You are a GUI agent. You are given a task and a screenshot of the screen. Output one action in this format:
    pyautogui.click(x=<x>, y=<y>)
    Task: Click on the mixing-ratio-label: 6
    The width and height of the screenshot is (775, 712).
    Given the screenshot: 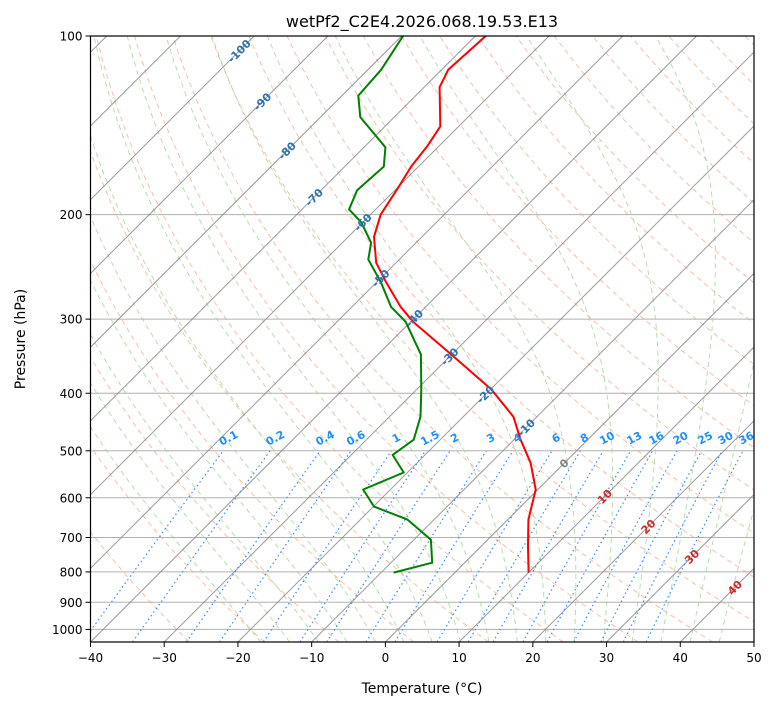 What is the action you would take?
    pyautogui.click(x=556, y=438)
    